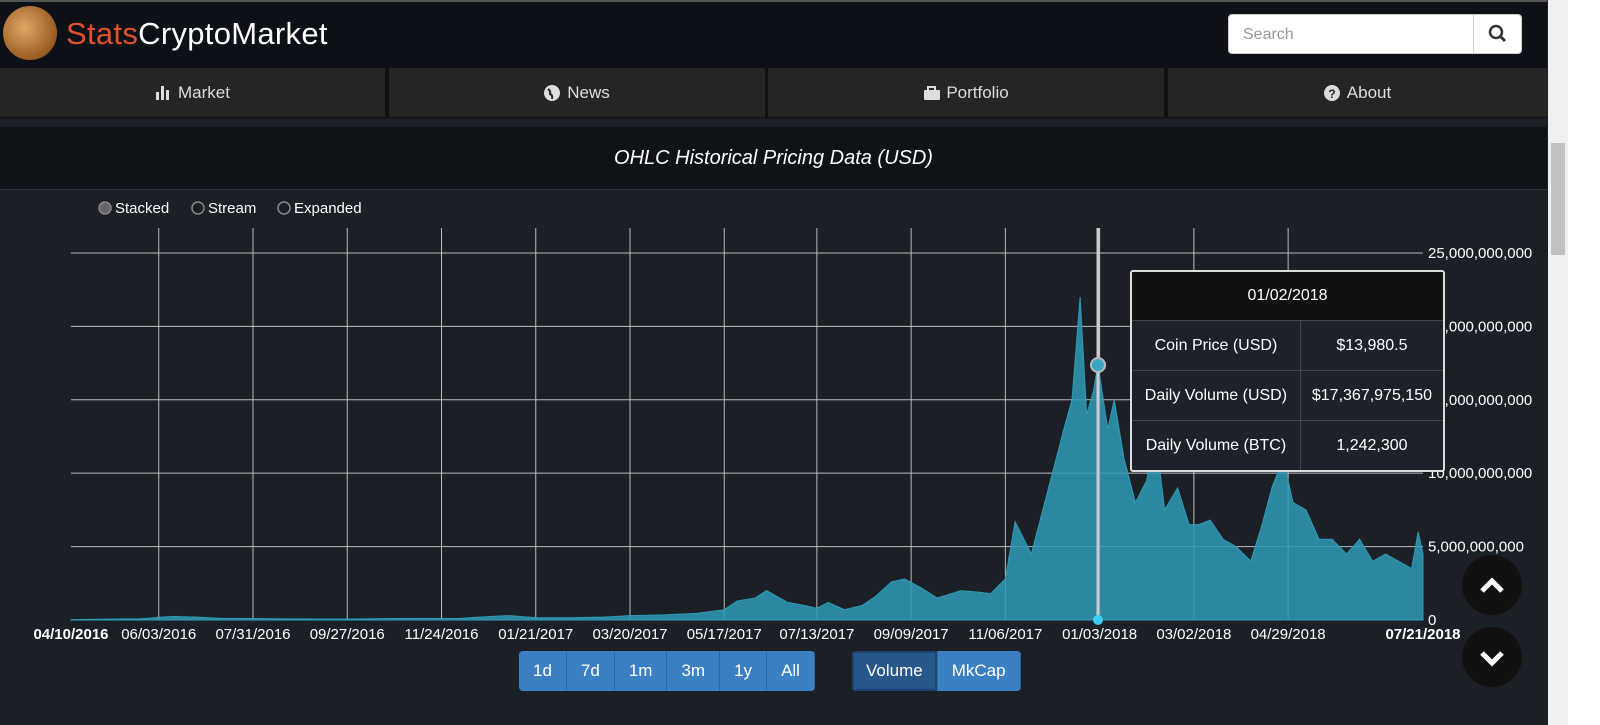  What do you see at coordinates (694, 671) in the screenshot?
I see `range-button: 3m` at bounding box center [694, 671].